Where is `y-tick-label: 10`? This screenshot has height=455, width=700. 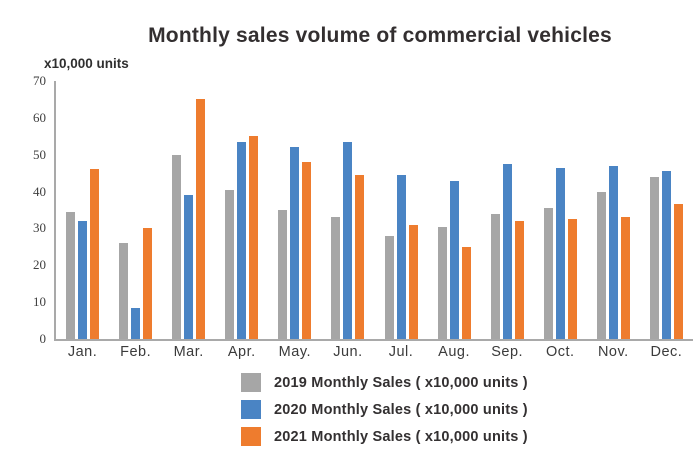
y-tick-label: 10 is located at coordinates (39, 302).